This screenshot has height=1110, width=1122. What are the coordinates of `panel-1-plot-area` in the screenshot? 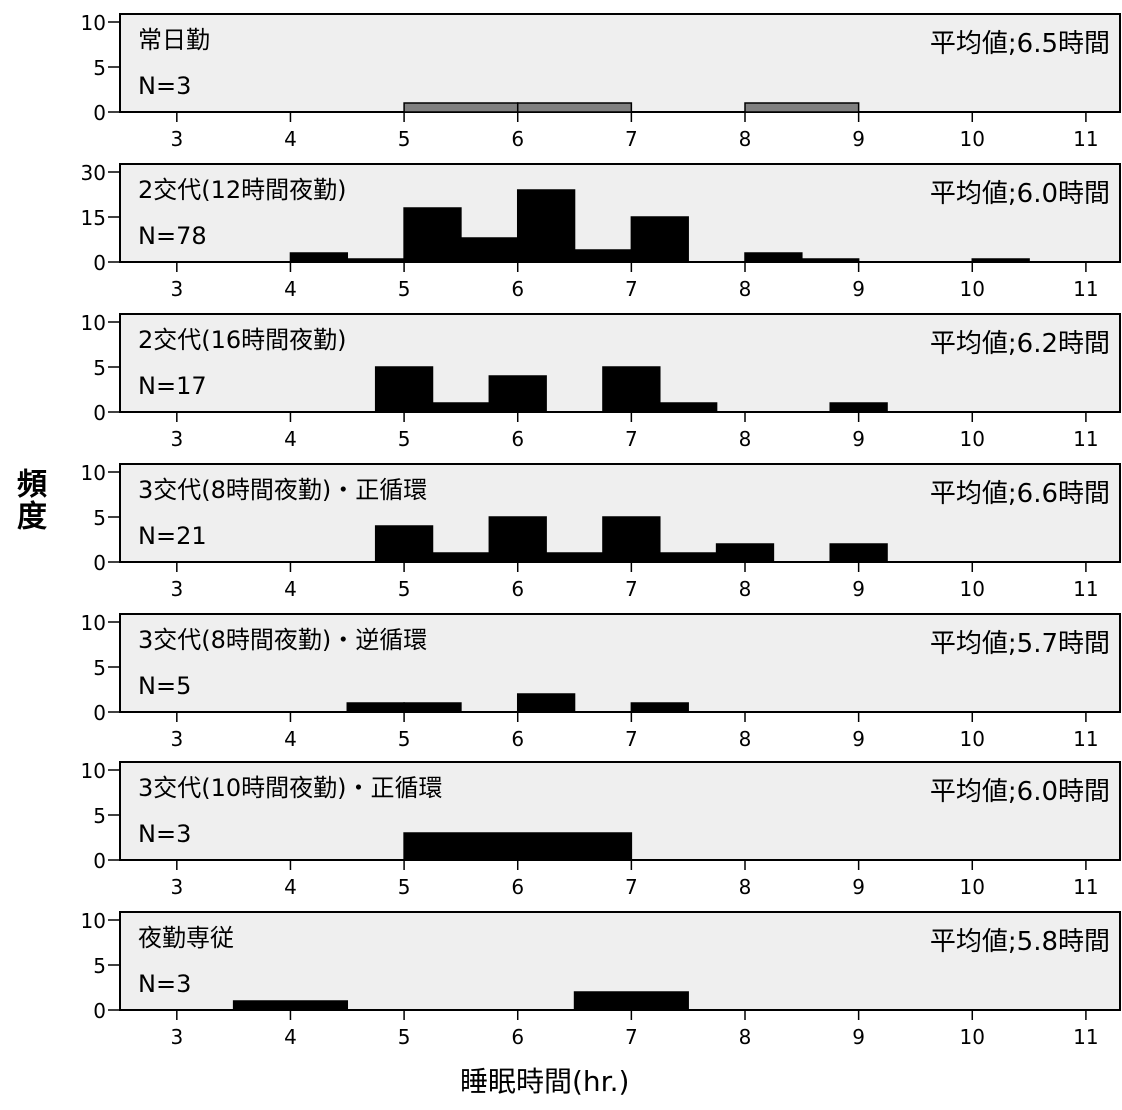 It's located at (620, 63).